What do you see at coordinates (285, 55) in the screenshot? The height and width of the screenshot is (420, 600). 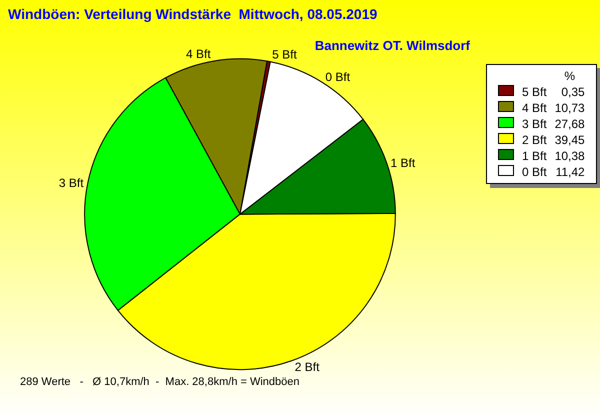 I see `slice-label: 5 Bft` at bounding box center [285, 55].